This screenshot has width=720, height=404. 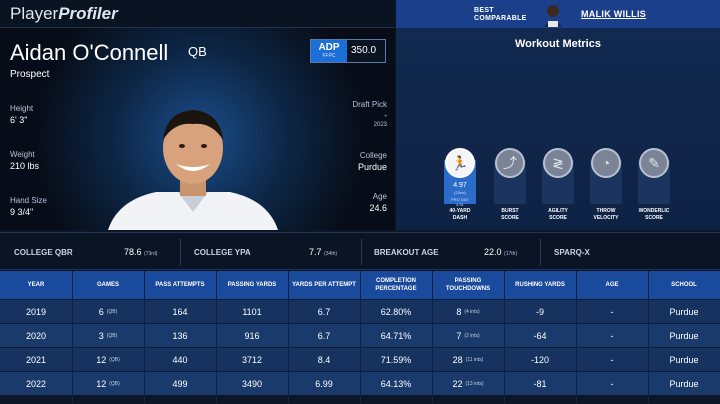 I want to click on col-rushing-yards: RUSHING YARDS, so click(x=540, y=285).